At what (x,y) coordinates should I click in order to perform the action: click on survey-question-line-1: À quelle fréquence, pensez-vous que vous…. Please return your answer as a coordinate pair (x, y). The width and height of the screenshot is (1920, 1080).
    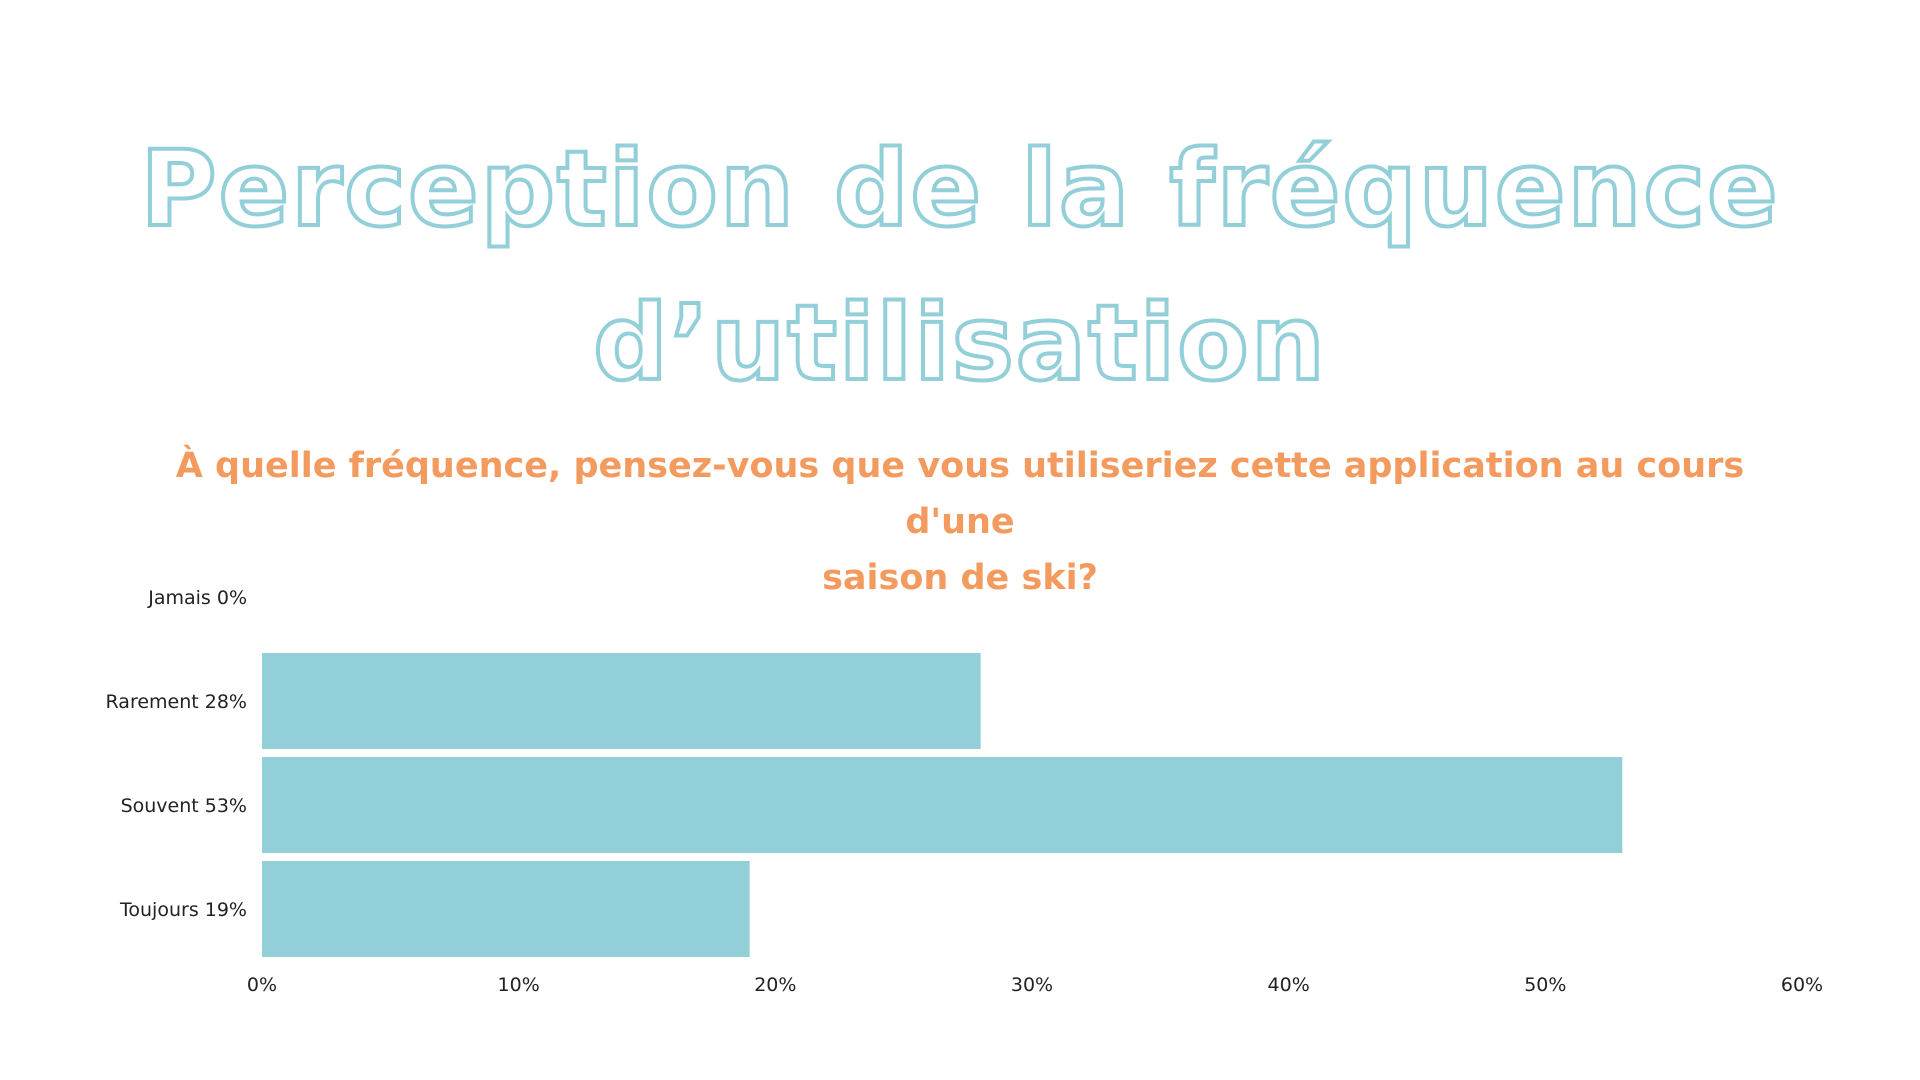
    Looking at the image, I should click on (960, 494).